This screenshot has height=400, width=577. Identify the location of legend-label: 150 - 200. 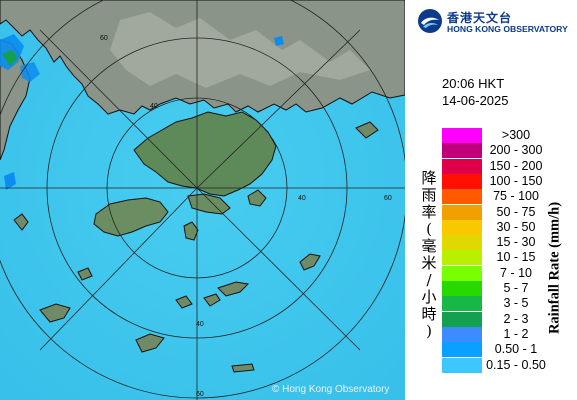
(516, 165).